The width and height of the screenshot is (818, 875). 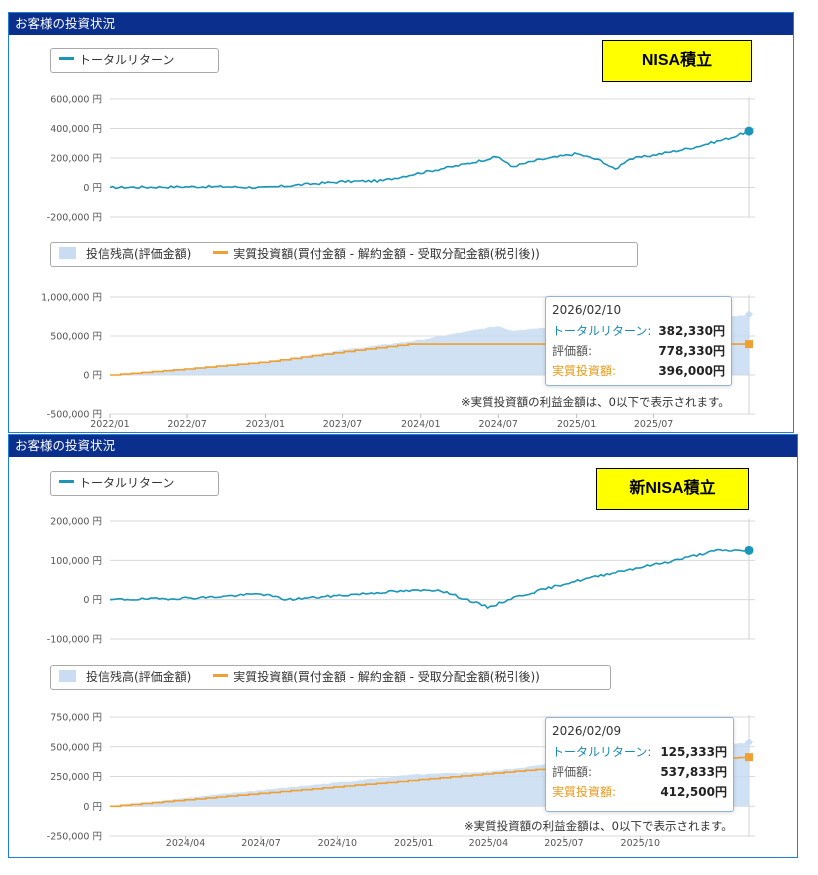 I want to click on tooltip-date: 2026/02/09, so click(x=587, y=731).